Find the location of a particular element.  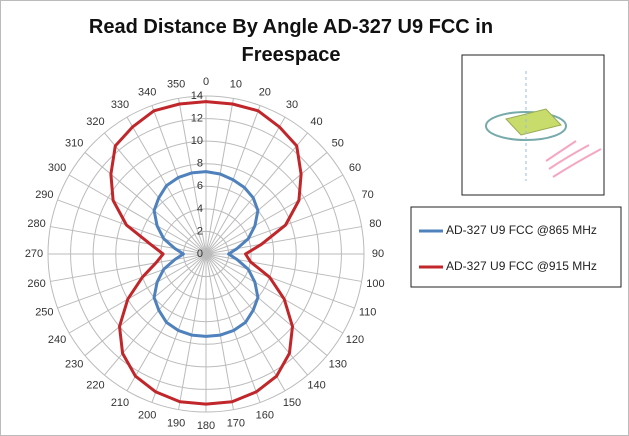

angle-label: 130 is located at coordinates (338, 364).